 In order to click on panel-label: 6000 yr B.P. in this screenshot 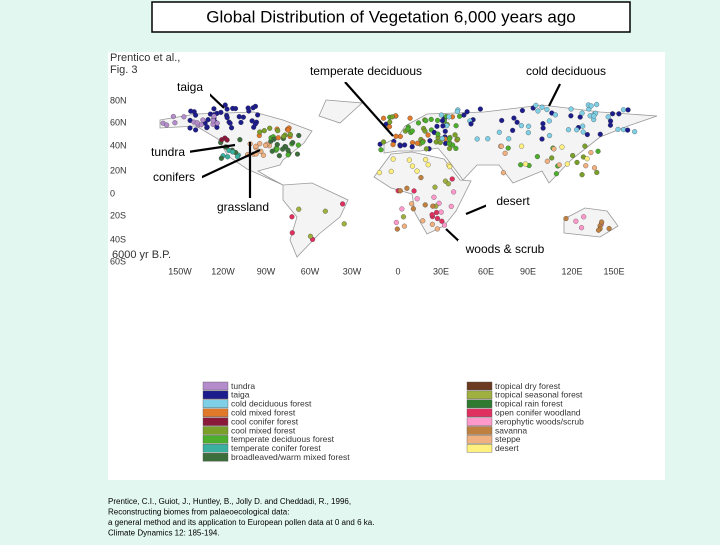, I will do `click(141, 255)`.